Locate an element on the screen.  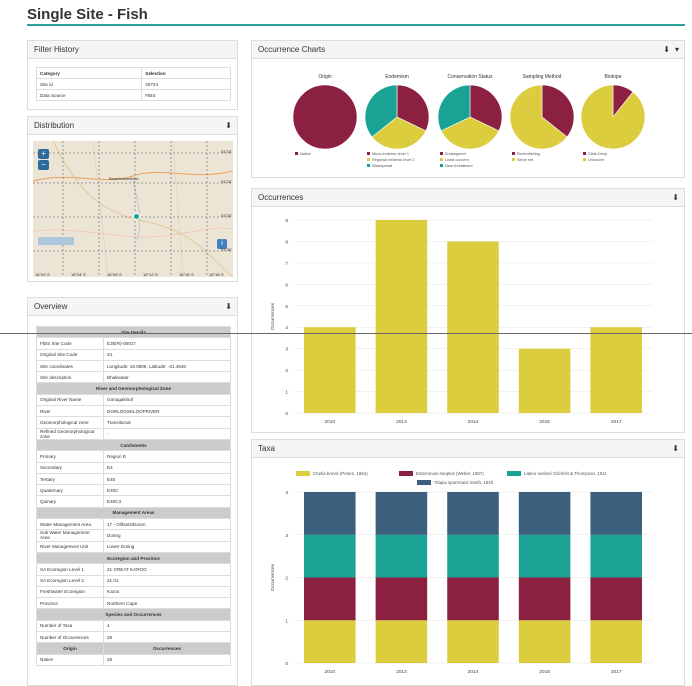
map-layer is located at coordinates (133, 209).